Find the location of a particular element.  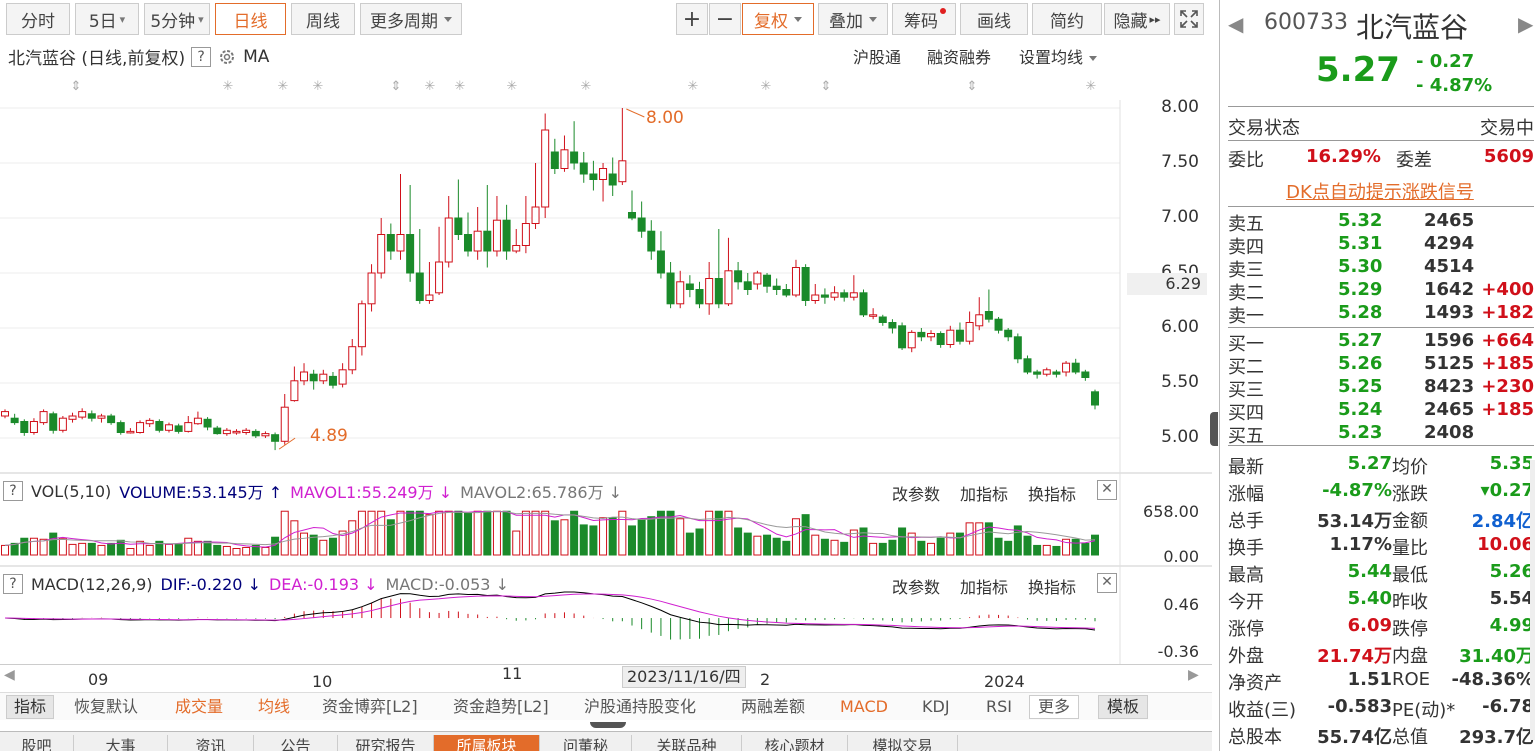

overlay-dropdown: 叠加 is located at coordinates (853, 19).